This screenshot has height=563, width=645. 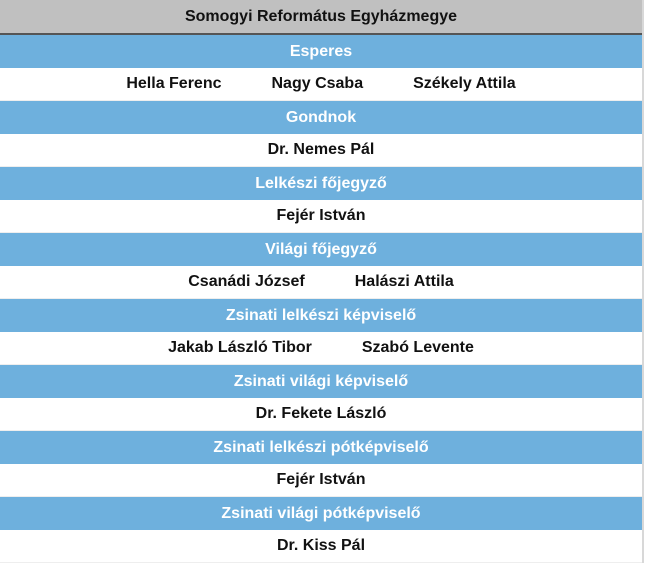 I want to click on person-name: Halászi Attila, so click(x=404, y=281).